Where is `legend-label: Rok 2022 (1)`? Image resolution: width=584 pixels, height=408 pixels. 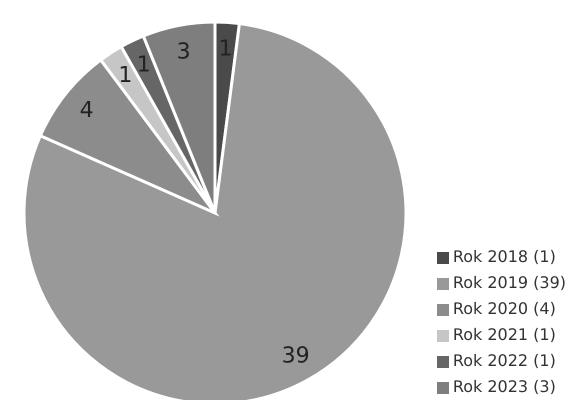 legend-label: Rok 2022 (1) is located at coordinates (504, 360).